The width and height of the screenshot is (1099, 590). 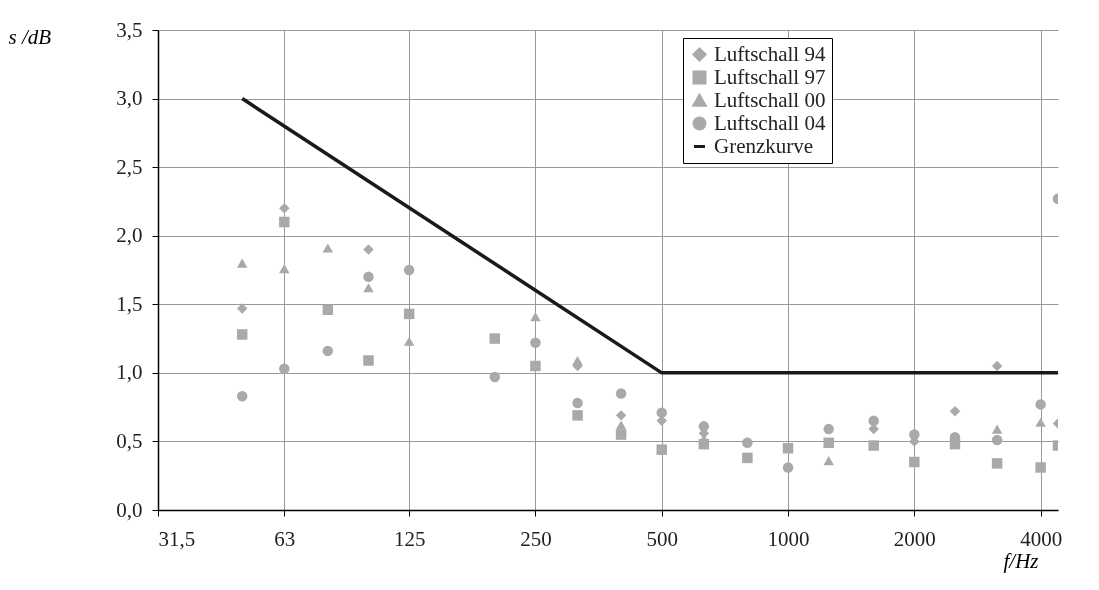 What do you see at coordinates (770, 76) in the screenshot?
I see `legend-label: Luftschall 97` at bounding box center [770, 76].